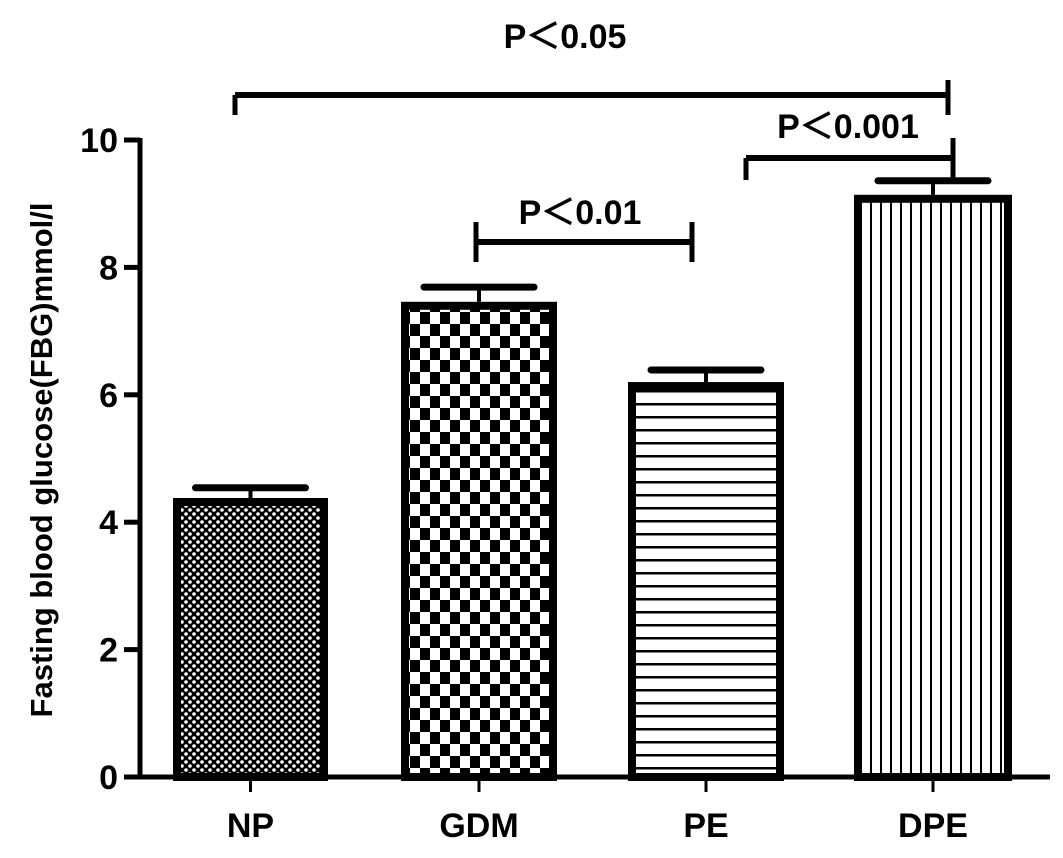 The width and height of the screenshot is (1063, 858). Describe the element at coordinates (565, 37) in the screenshot. I see `p-value-label: P＜0.05` at that location.